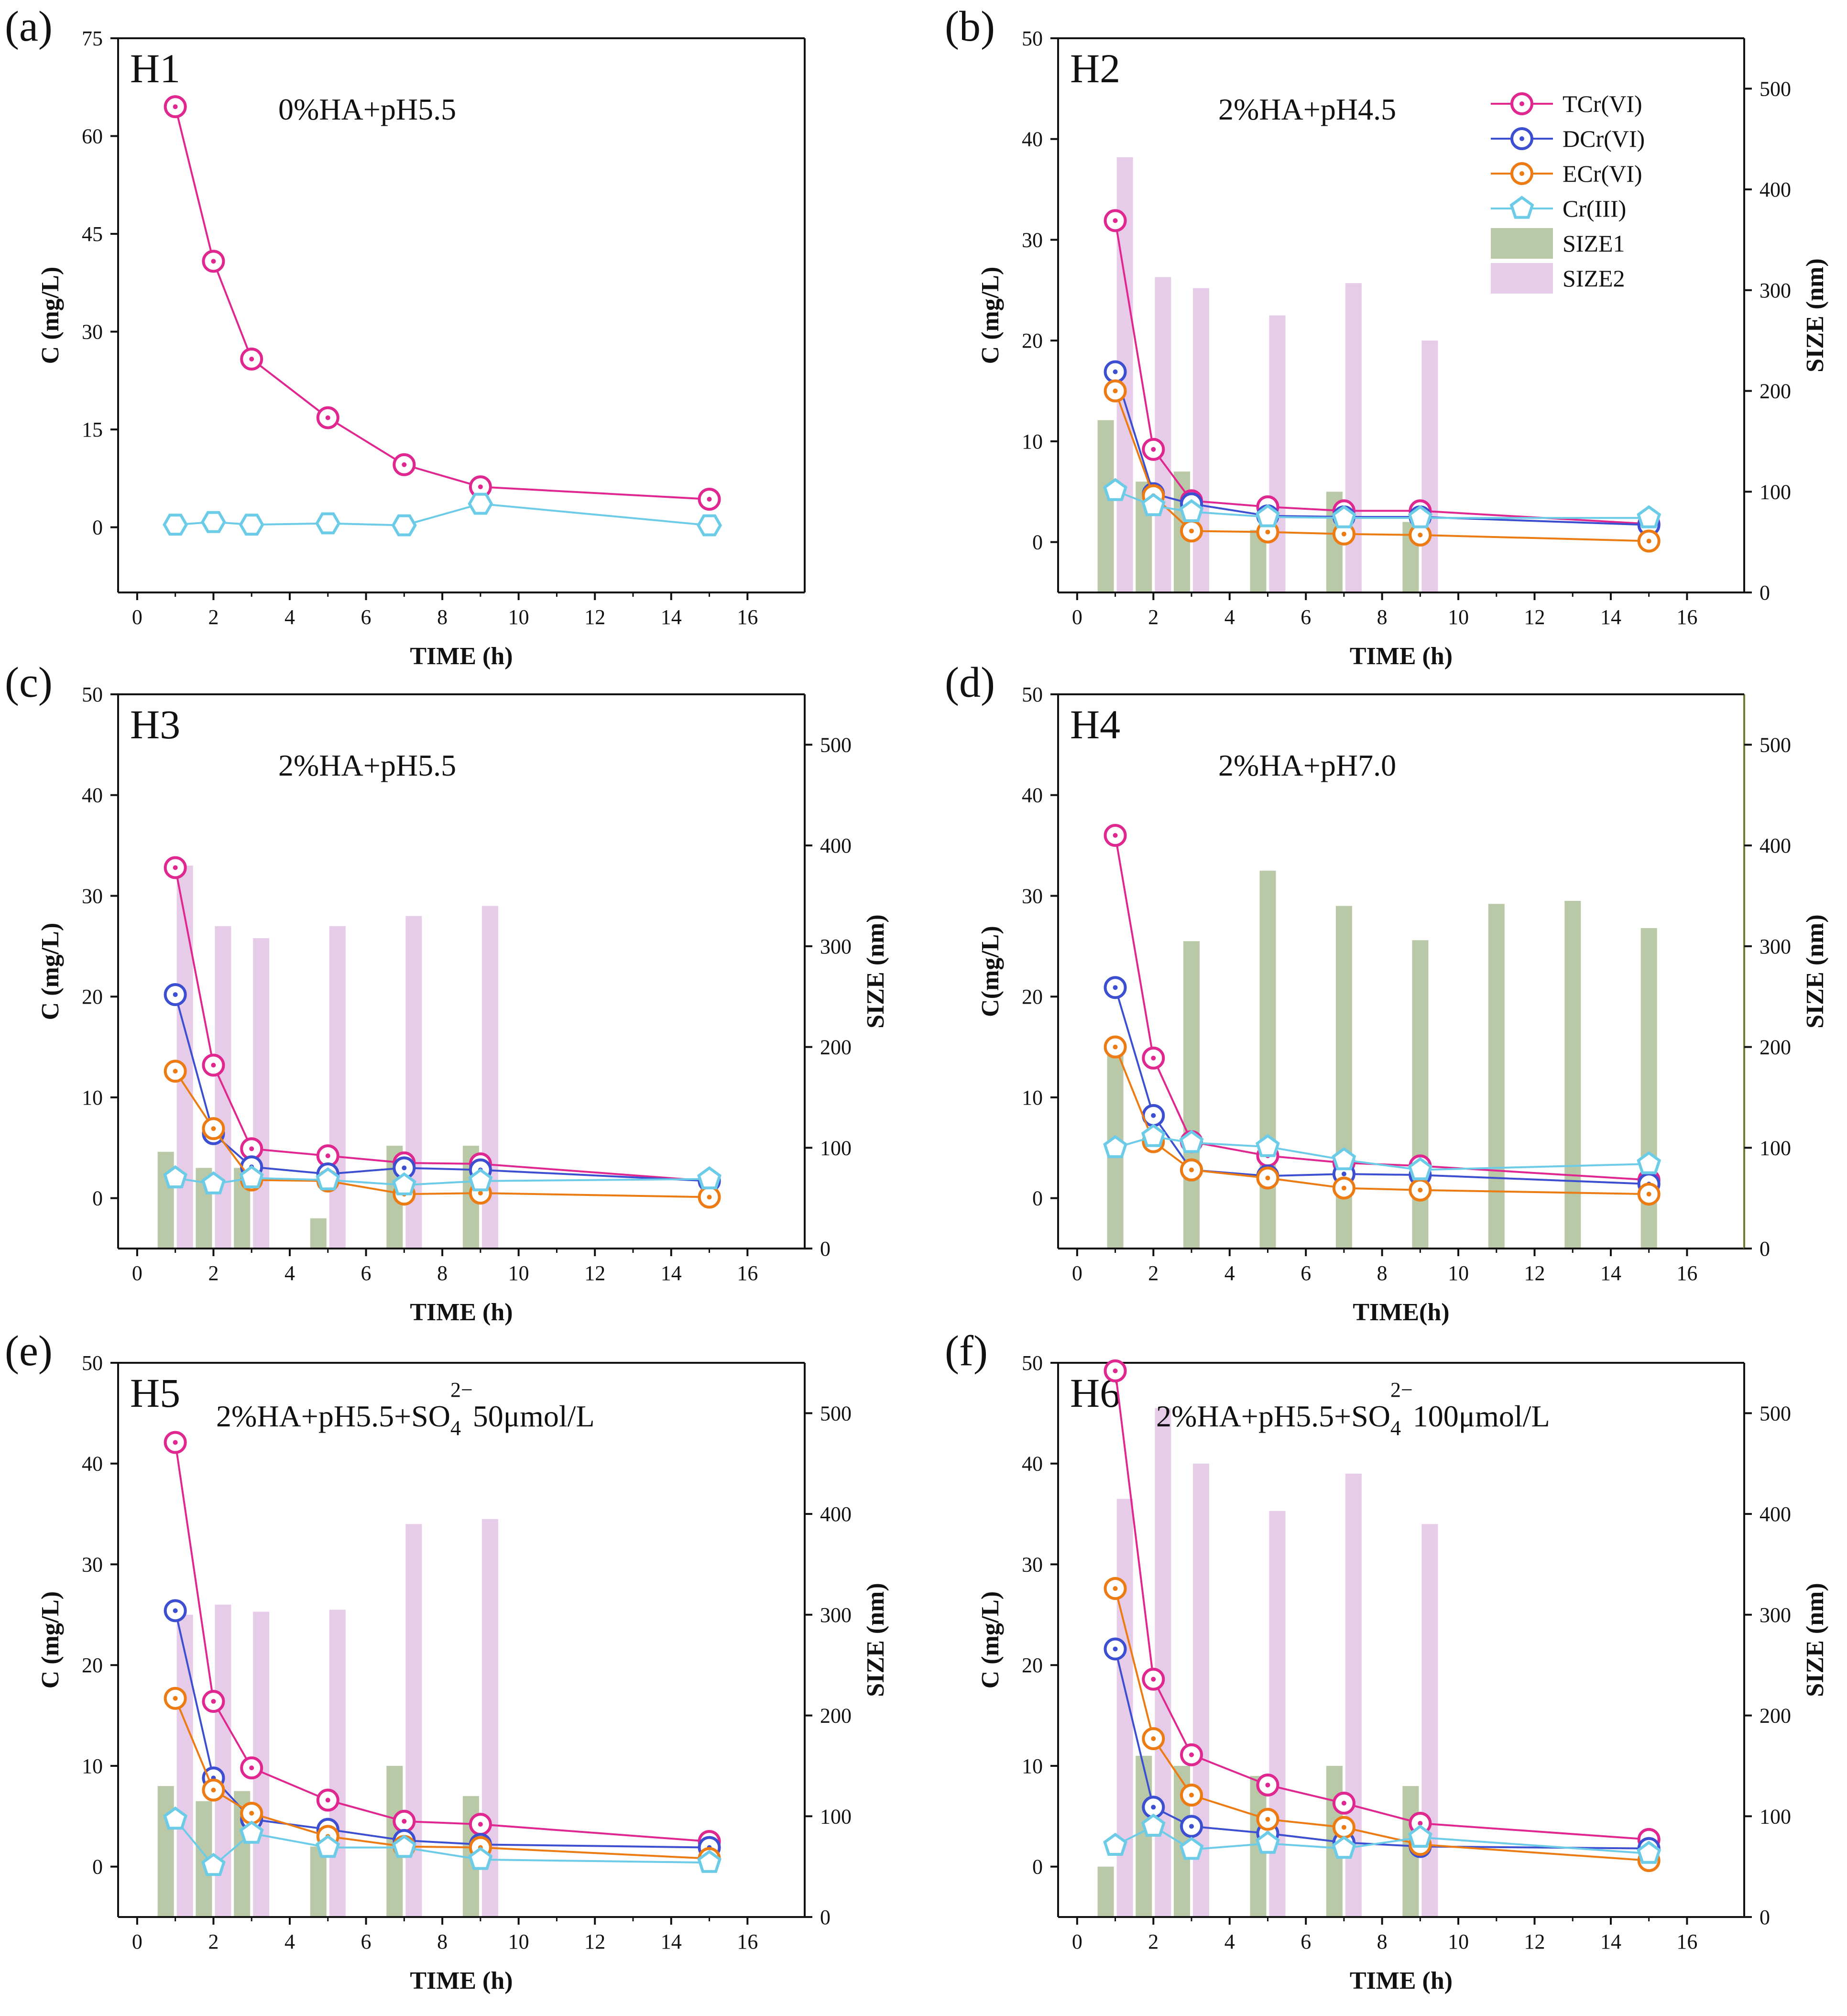 The width and height of the screenshot is (1847, 2016). What do you see at coordinates (1521, 138) in the screenshot?
I see `legend-marker-dcr-dot` at bounding box center [1521, 138].